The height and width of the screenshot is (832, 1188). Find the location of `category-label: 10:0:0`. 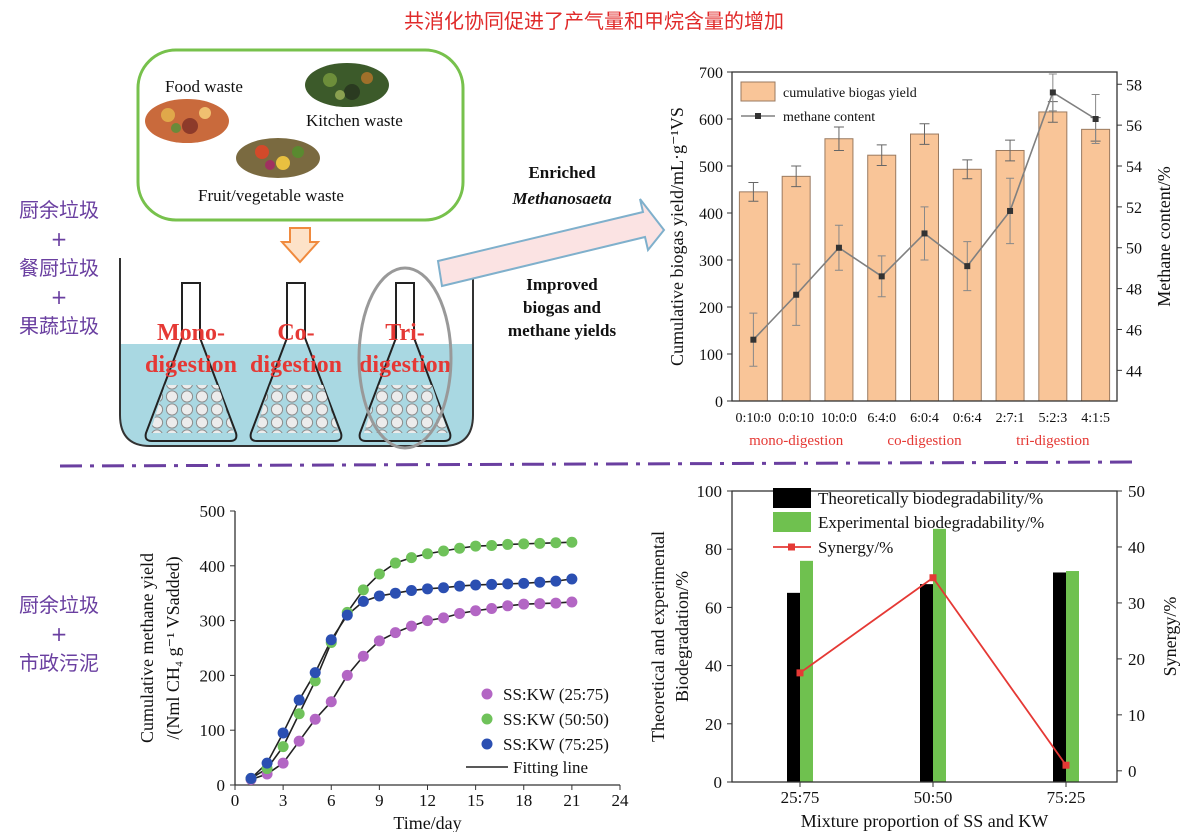

category-label: 10:0:0 is located at coordinates (839, 418).